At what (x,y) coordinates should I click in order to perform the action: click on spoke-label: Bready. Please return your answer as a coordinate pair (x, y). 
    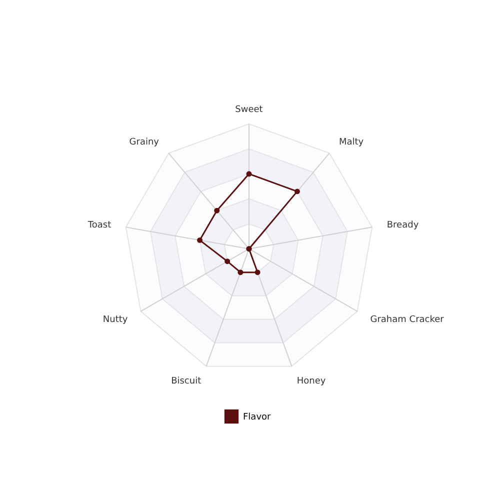
    Looking at the image, I should click on (403, 225).